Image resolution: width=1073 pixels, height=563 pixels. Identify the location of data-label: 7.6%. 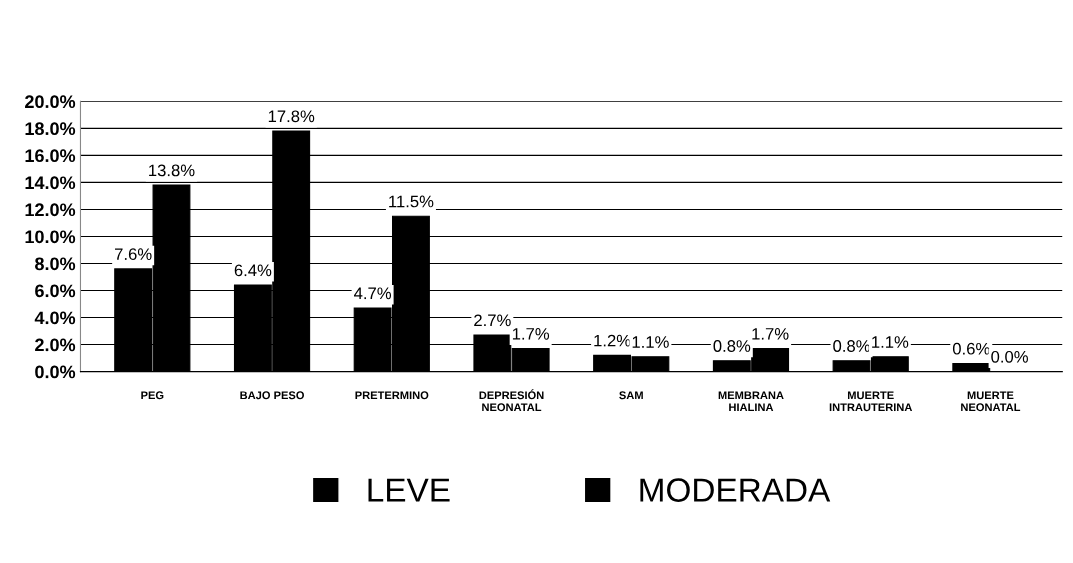
(133, 254).